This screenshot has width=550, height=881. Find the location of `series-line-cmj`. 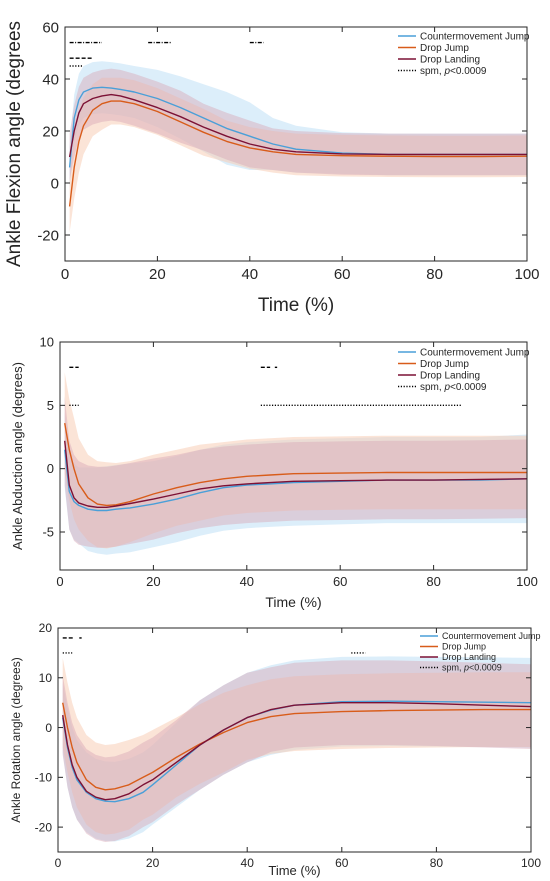

series-line-cmj is located at coordinates (296, 751).